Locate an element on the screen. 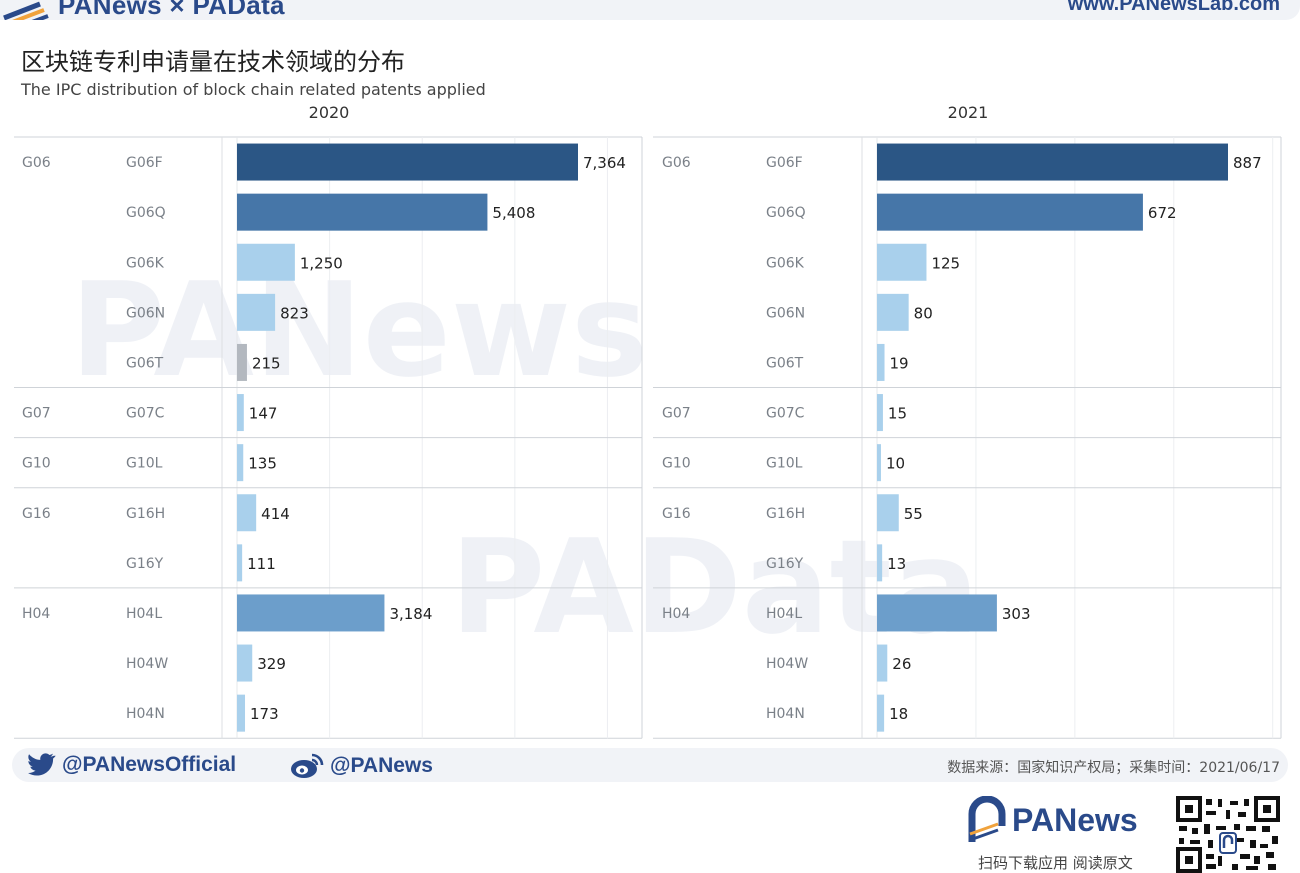 The image size is (1300, 873). twitter-handle: @PANewsOfficial is located at coordinates (132, 765).